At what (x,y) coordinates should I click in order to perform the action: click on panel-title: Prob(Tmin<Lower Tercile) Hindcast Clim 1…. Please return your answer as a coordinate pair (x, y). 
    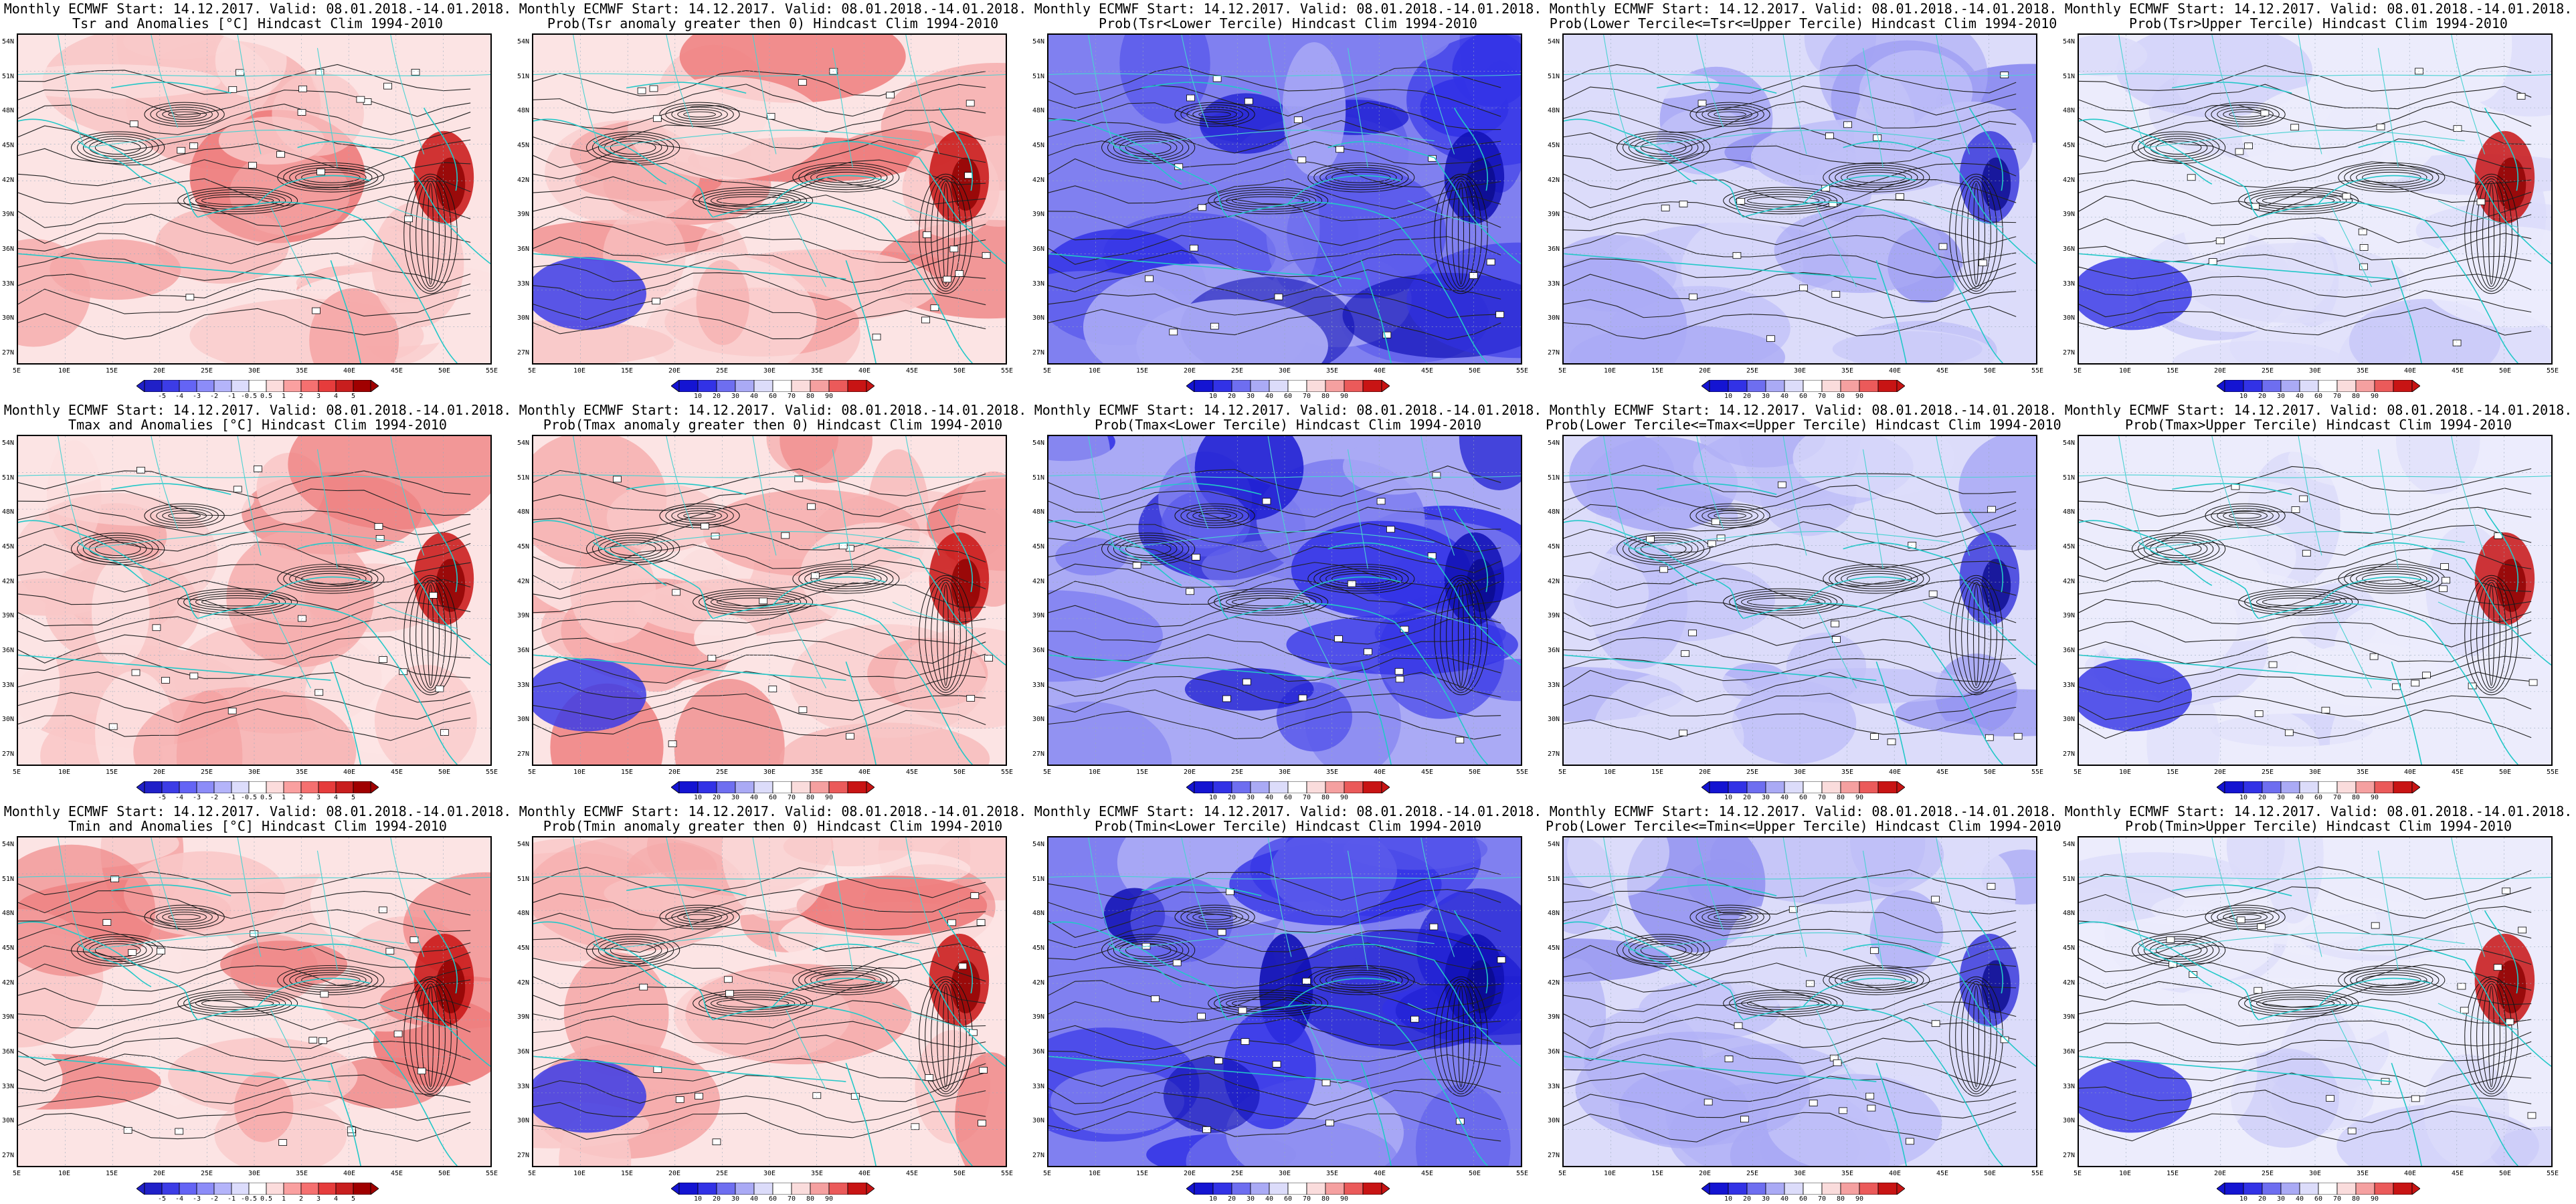
    Looking at the image, I should click on (1288, 826).